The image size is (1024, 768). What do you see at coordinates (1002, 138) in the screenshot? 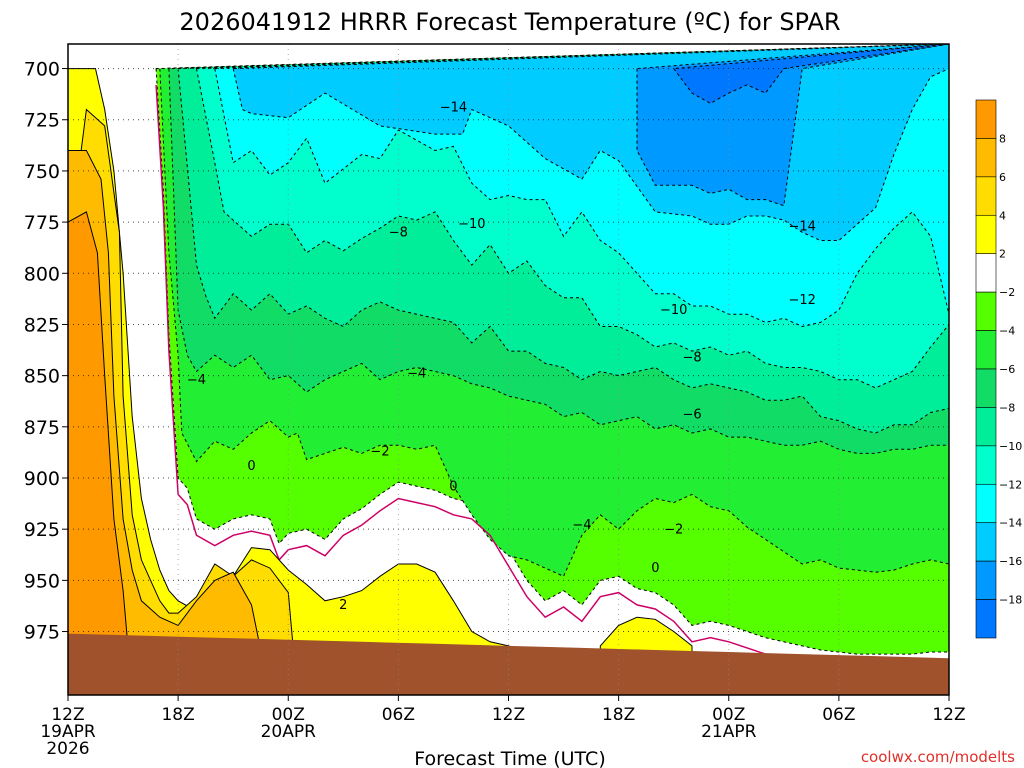
I see `colorbar-label: 8` at bounding box center [1002, 138].